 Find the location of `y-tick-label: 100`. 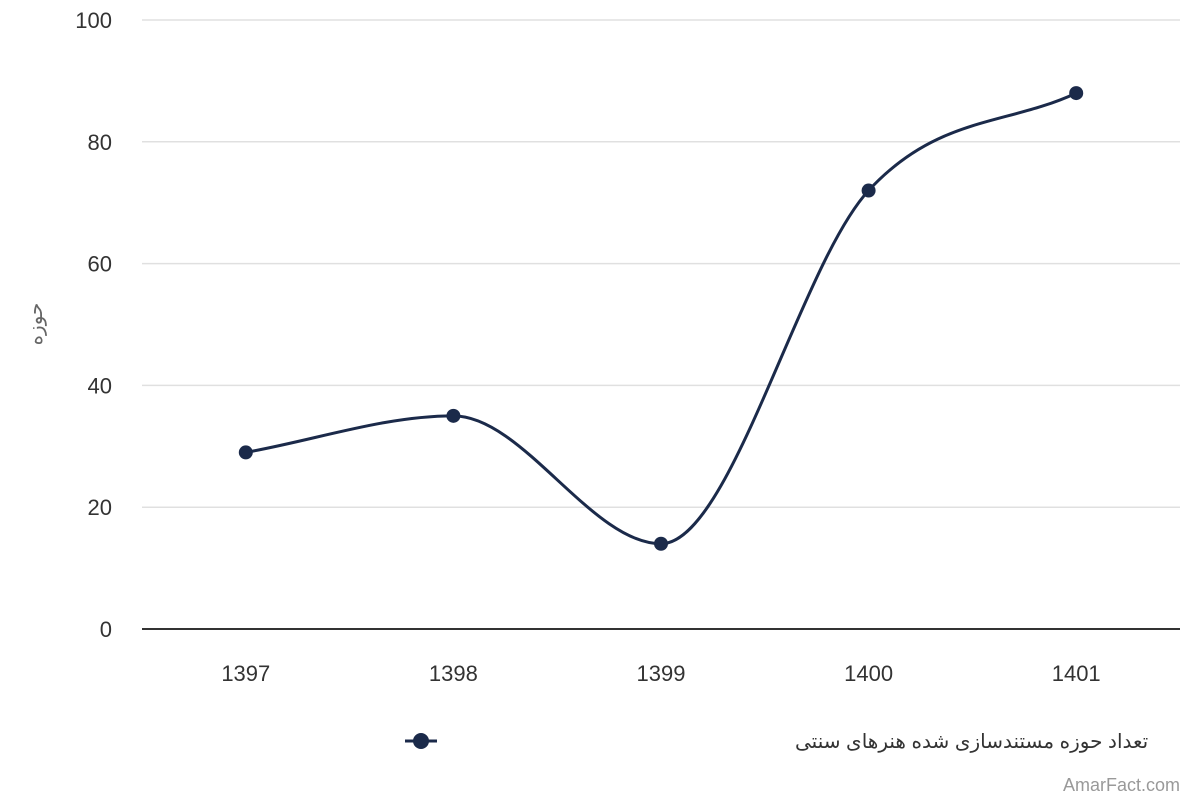

y-tick-label: 100 is located at coordinates (93, 20).